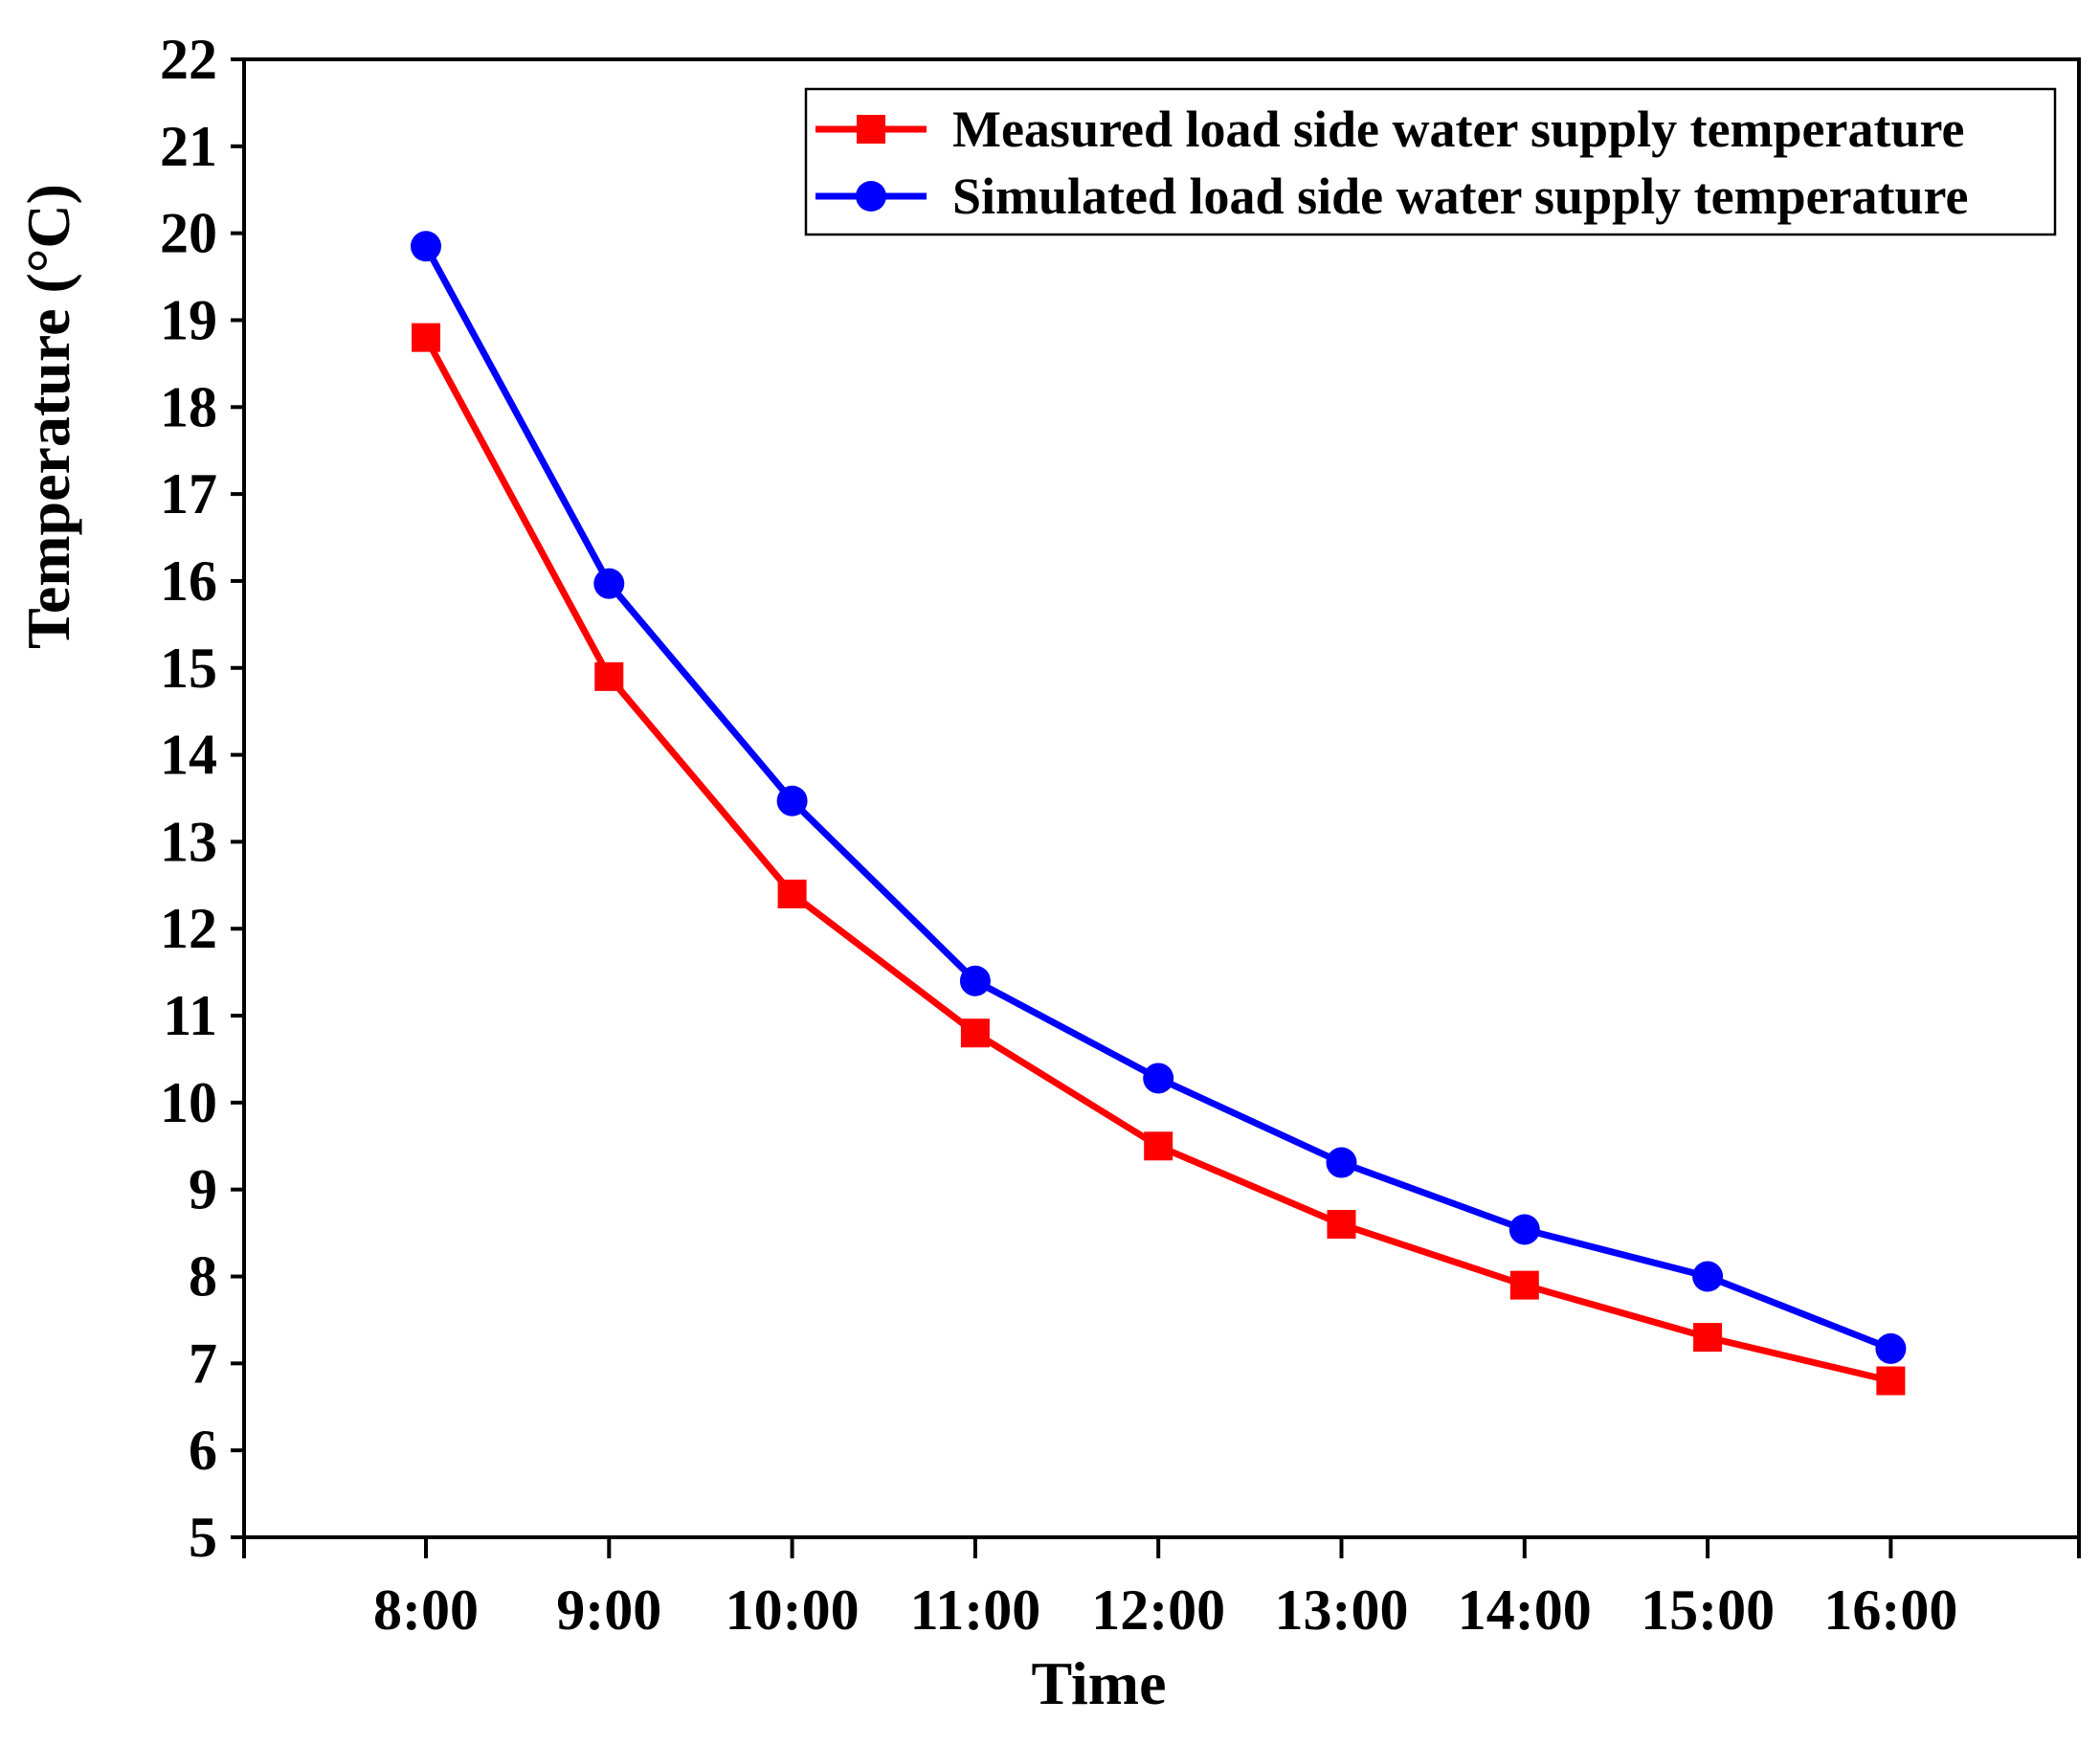 The width and height of the screenshot is (2100, 1745). What do you see at coordinates (188, 668) in the screenshot?
I see `y-tick-label: 15` at bounding box center [188, 668].